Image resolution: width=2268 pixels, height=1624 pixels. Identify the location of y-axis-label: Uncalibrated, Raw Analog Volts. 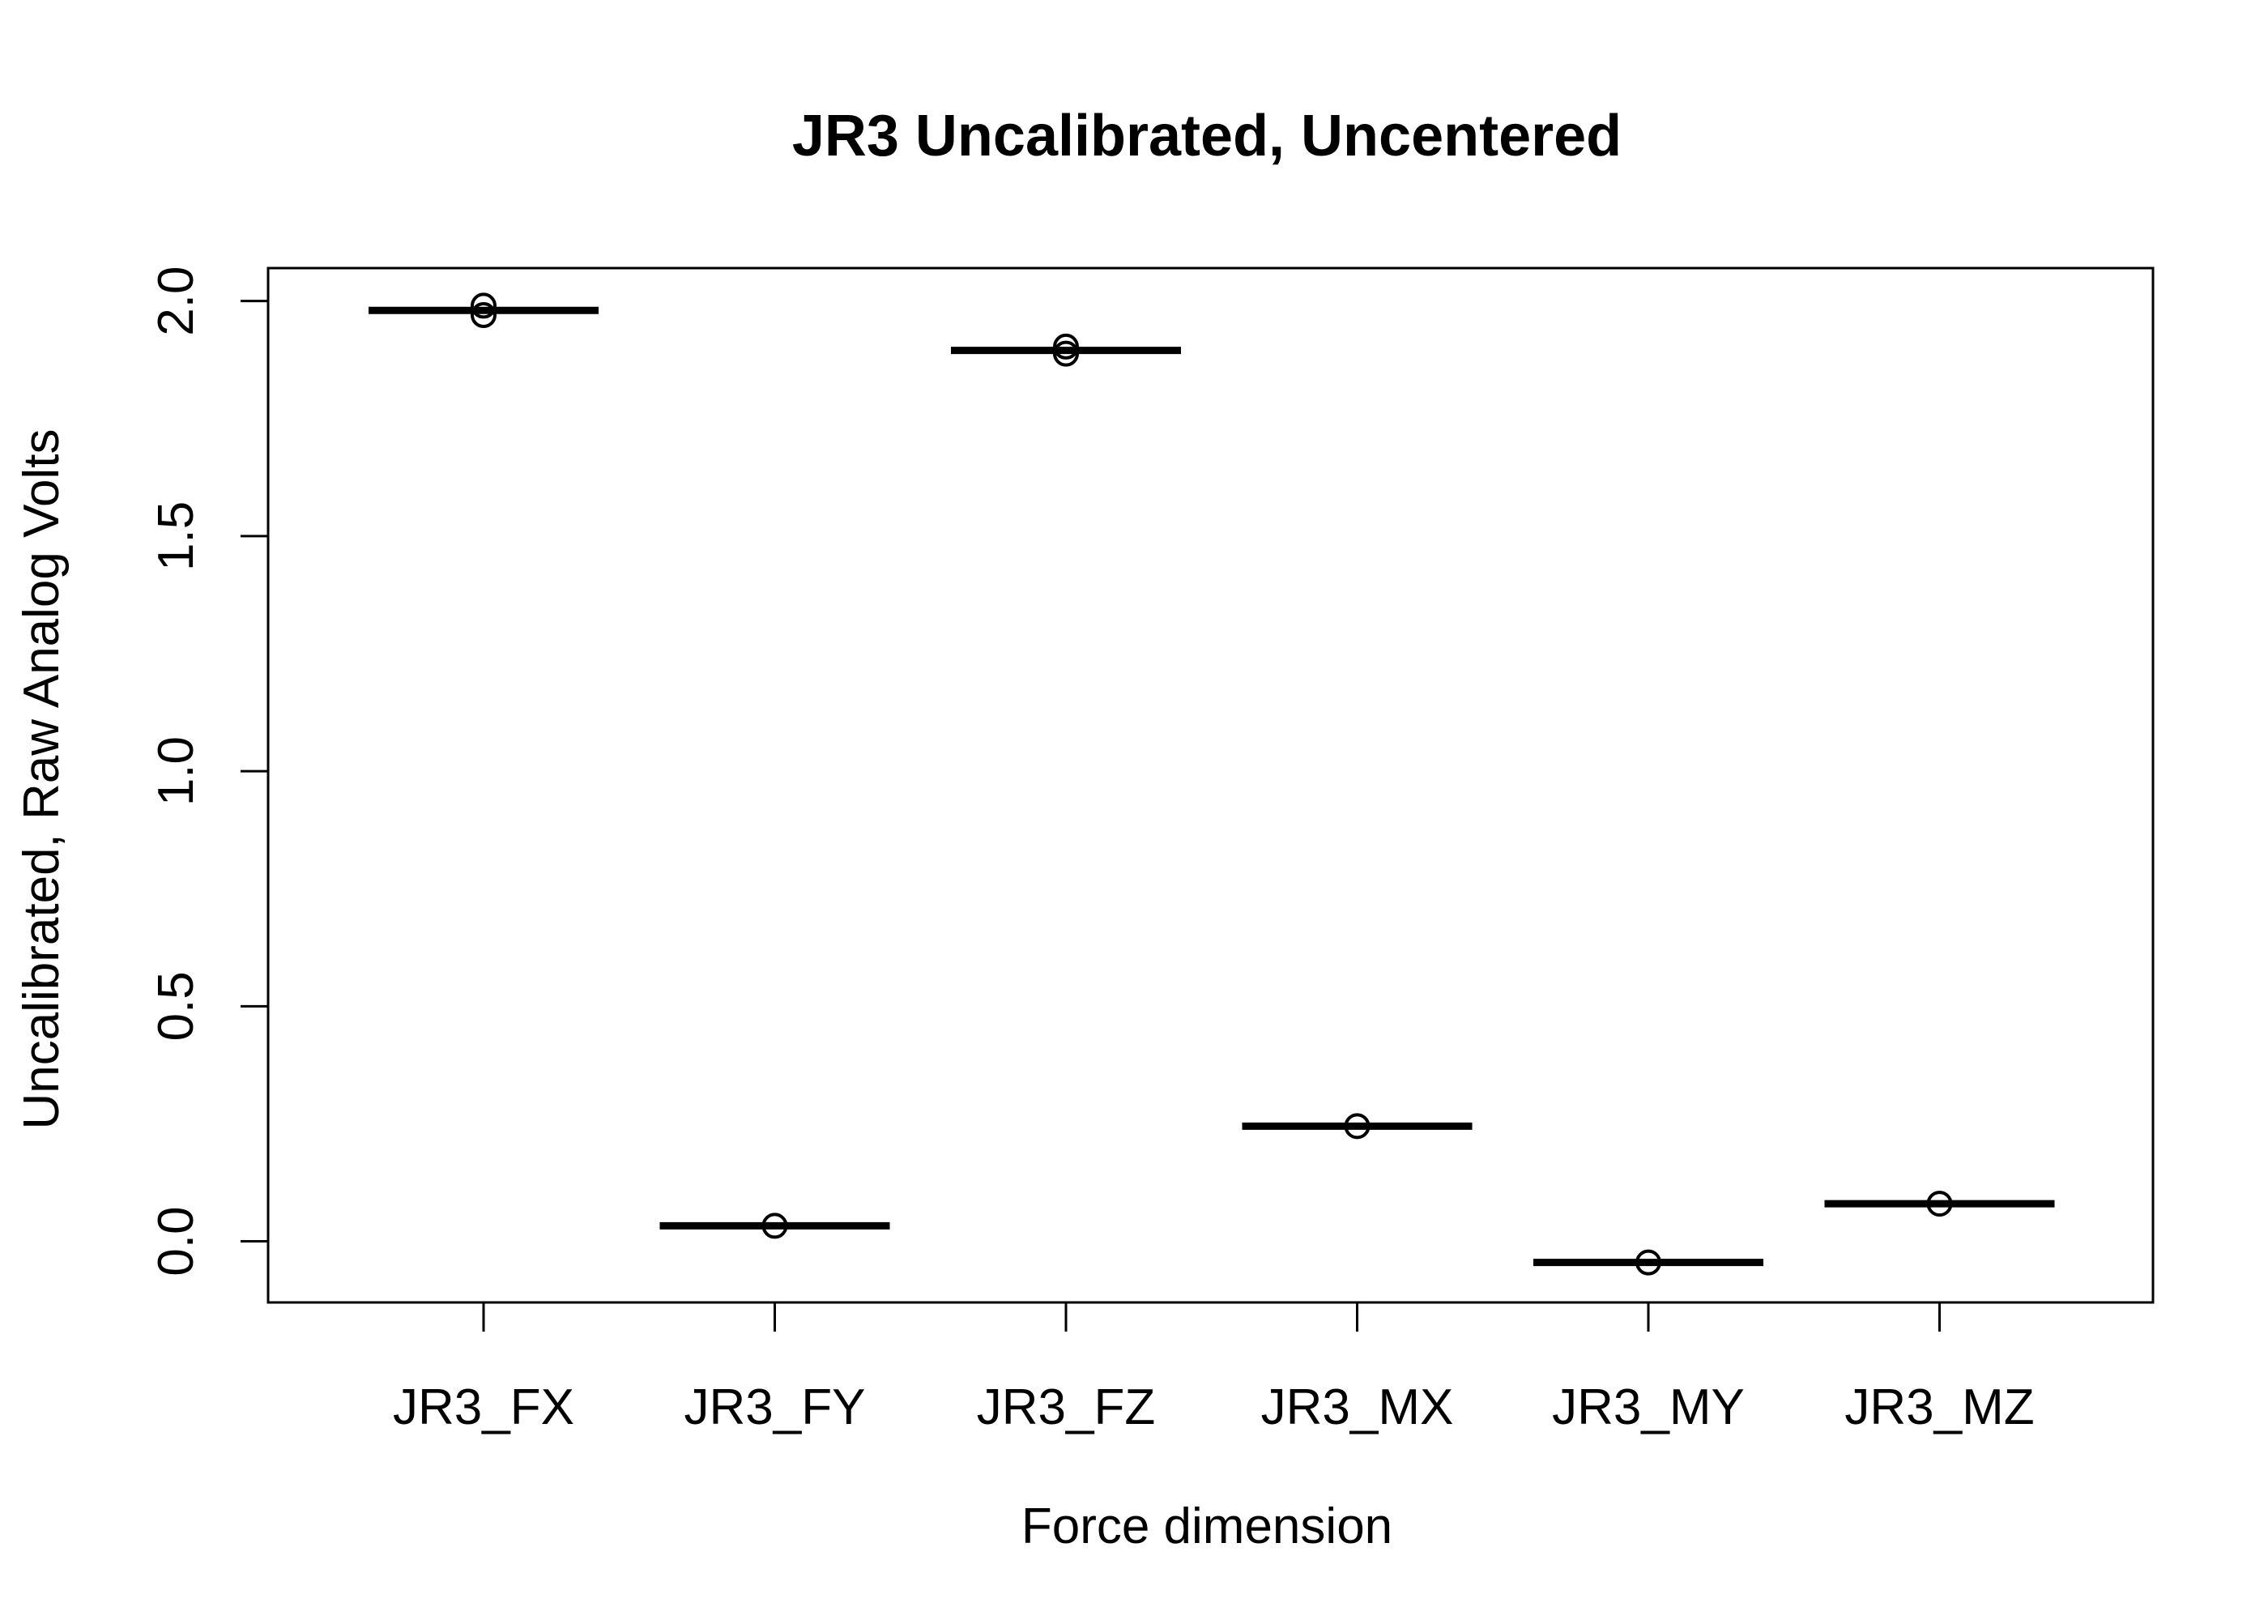
(42, 778).